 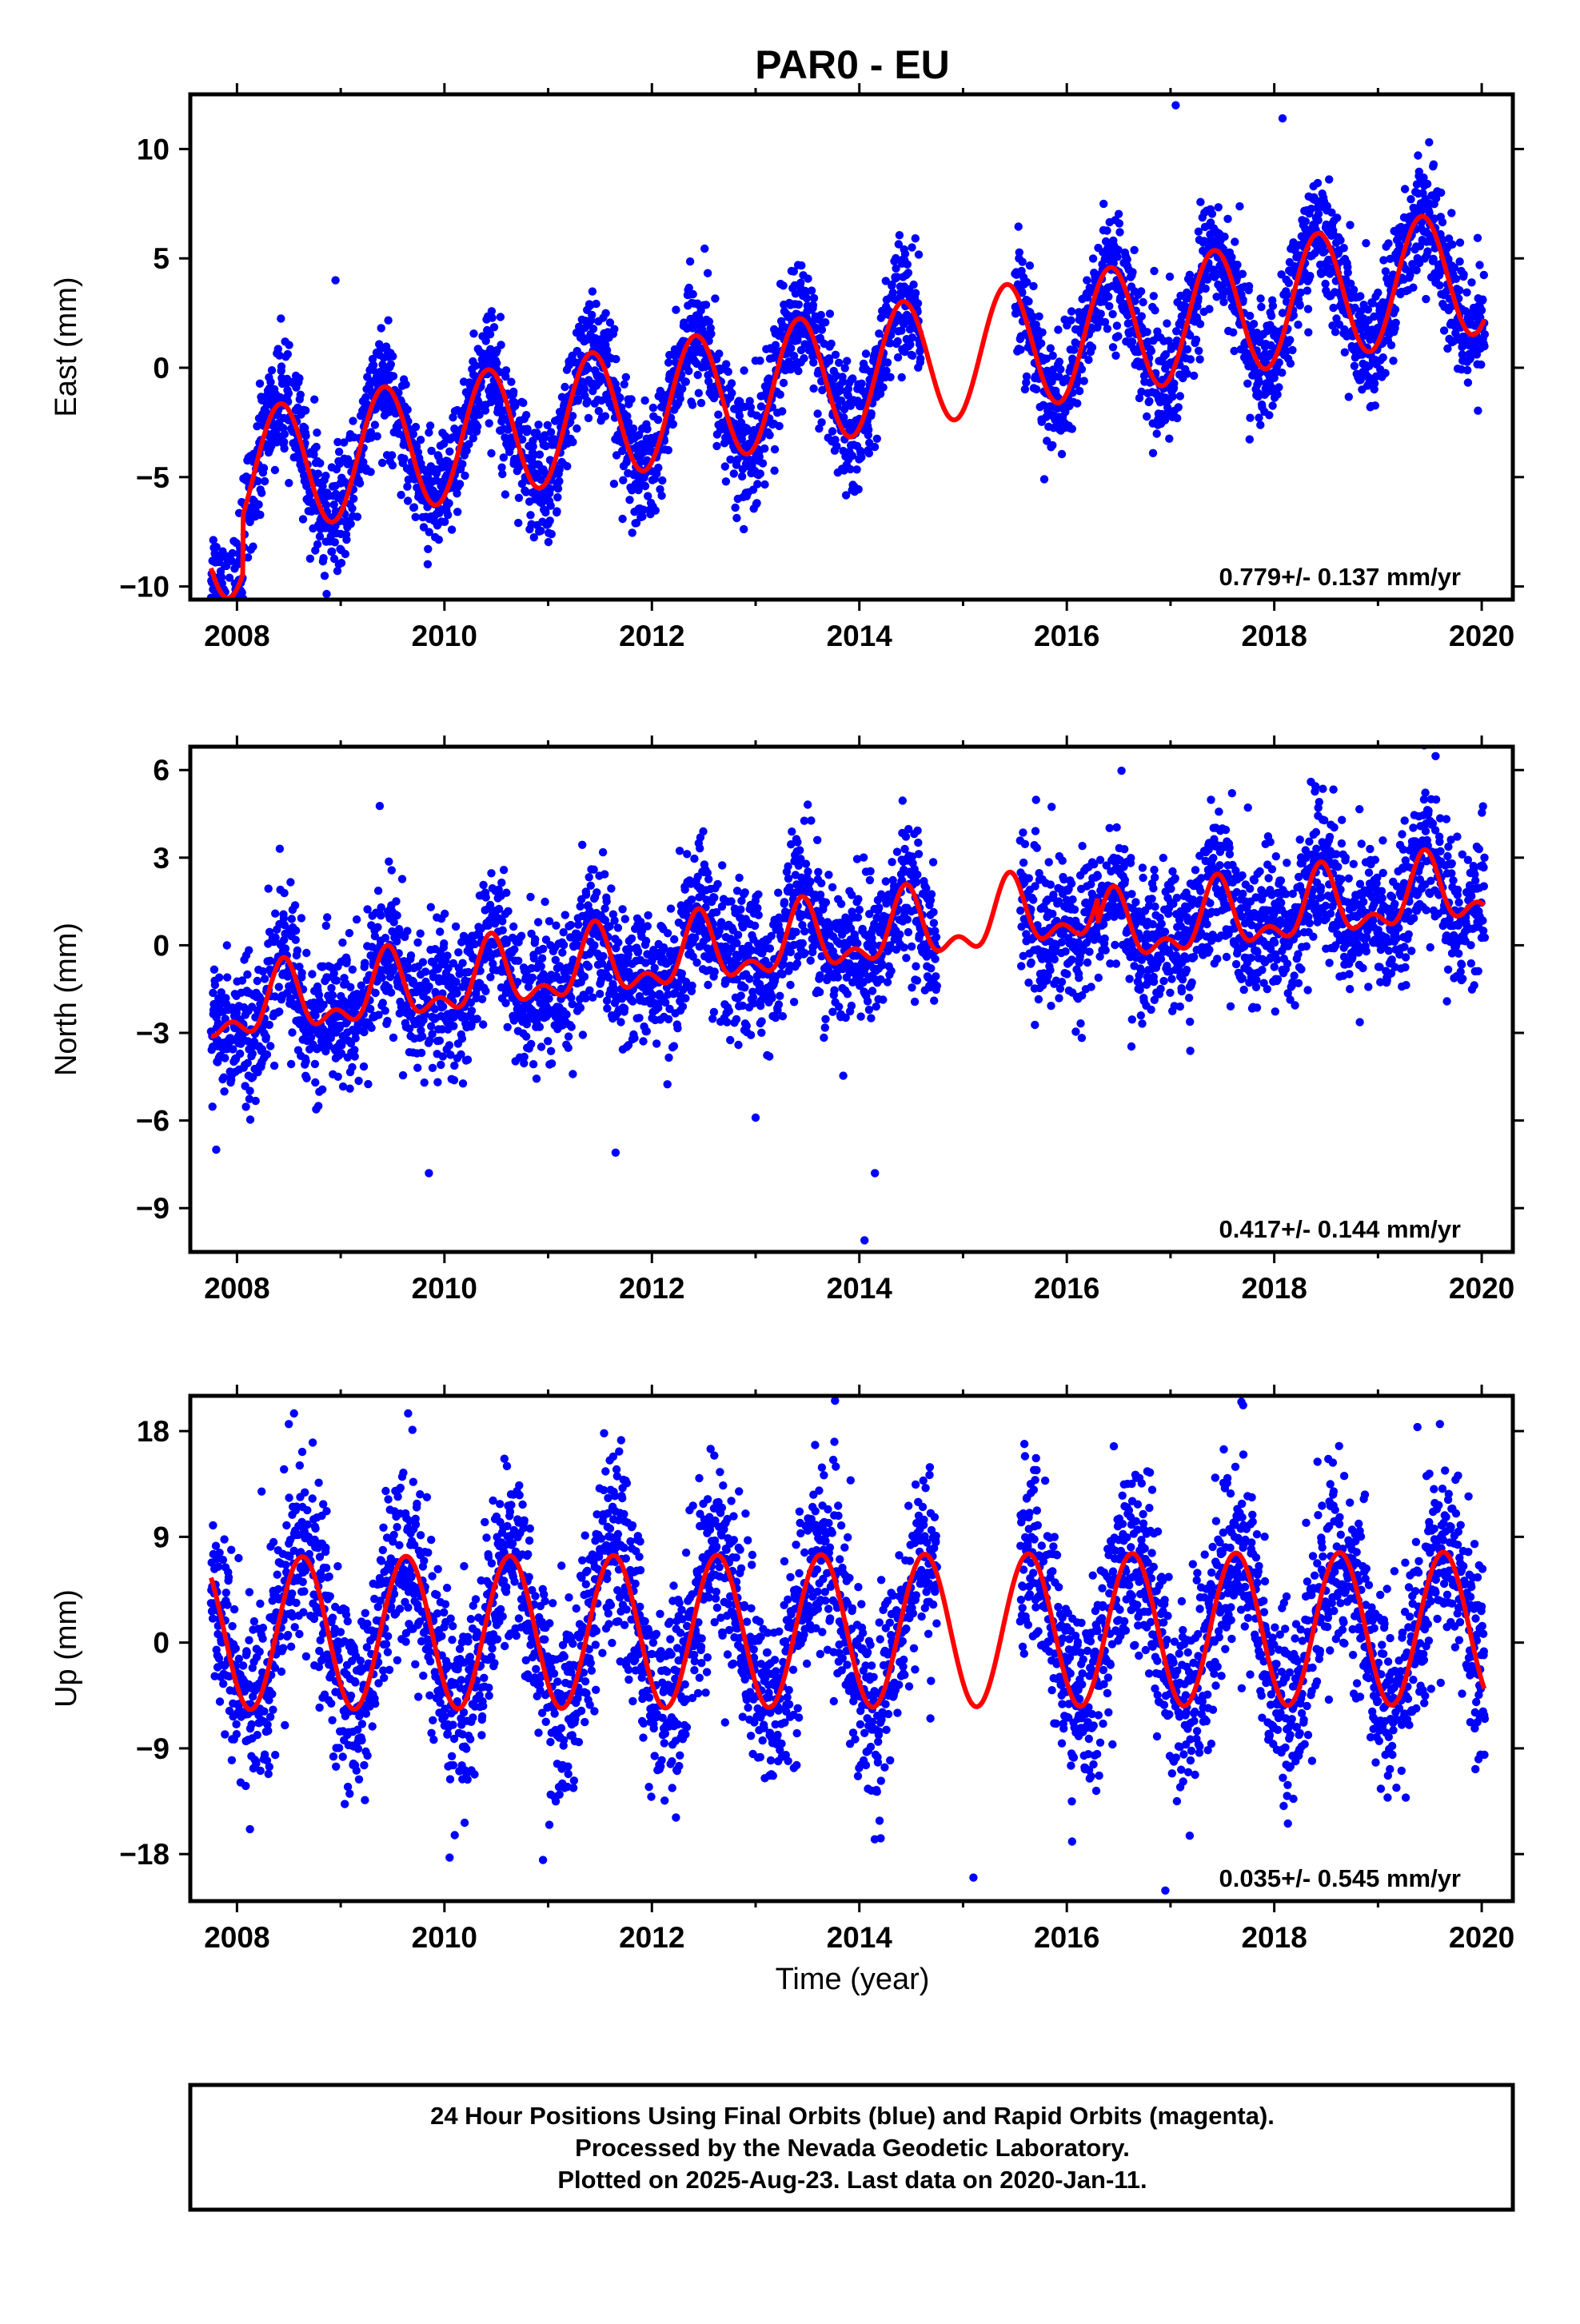 What do you see at coordinates (153, 149) in the screenshot?
I see `y-tick-label: 10` at bounding box center [153, 149].